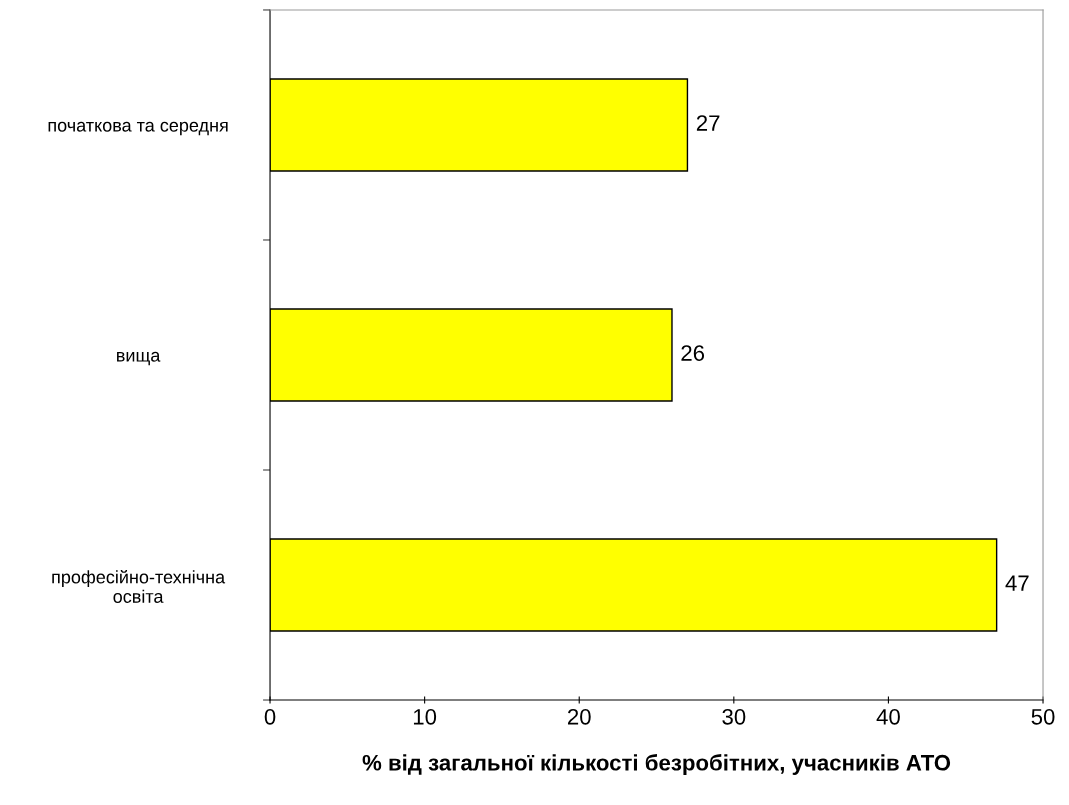  Describe the element at coordinates (1043, 716) in the screenshot. I see `x-tick-label: 50` at that location.